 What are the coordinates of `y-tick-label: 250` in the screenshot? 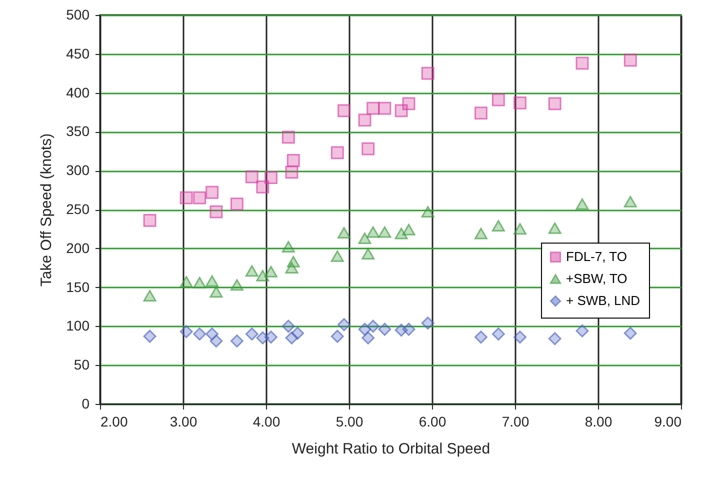 It's located at (78, 209).